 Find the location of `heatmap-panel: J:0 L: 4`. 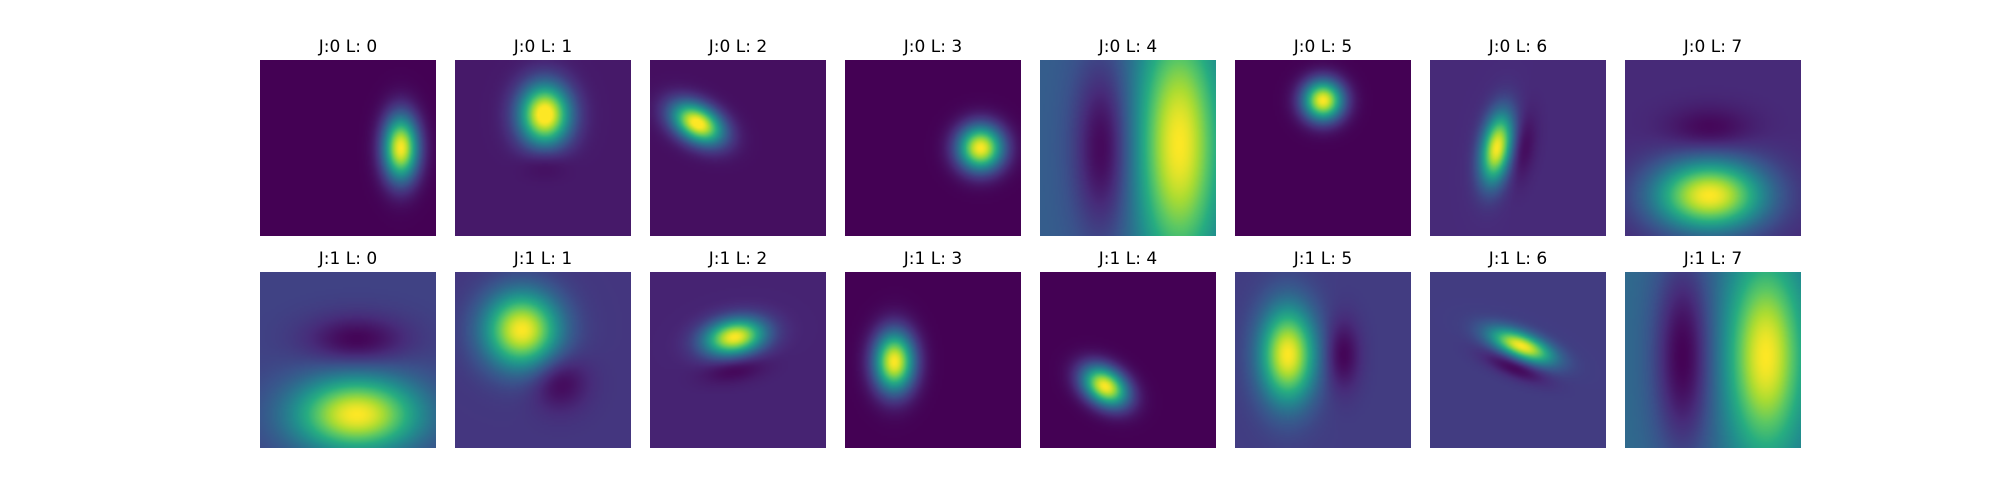

heatmap-panel: J:0 L: 4 is located at coordinates (1128, 136).